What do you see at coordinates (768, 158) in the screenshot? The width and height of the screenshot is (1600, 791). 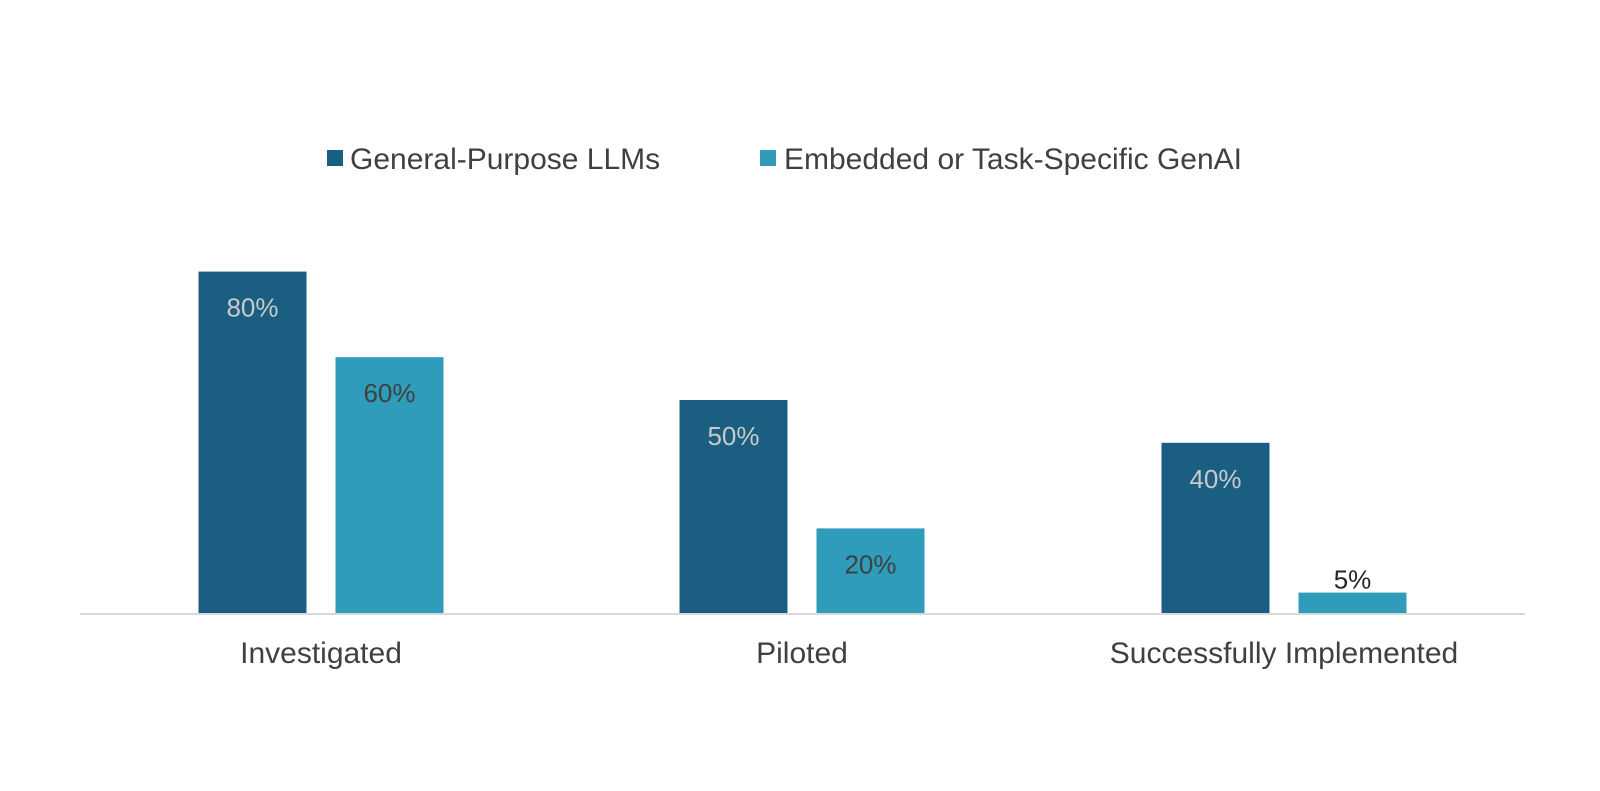 I see `legend-swatch-embedded-genai` at bounding box center [768, 158].